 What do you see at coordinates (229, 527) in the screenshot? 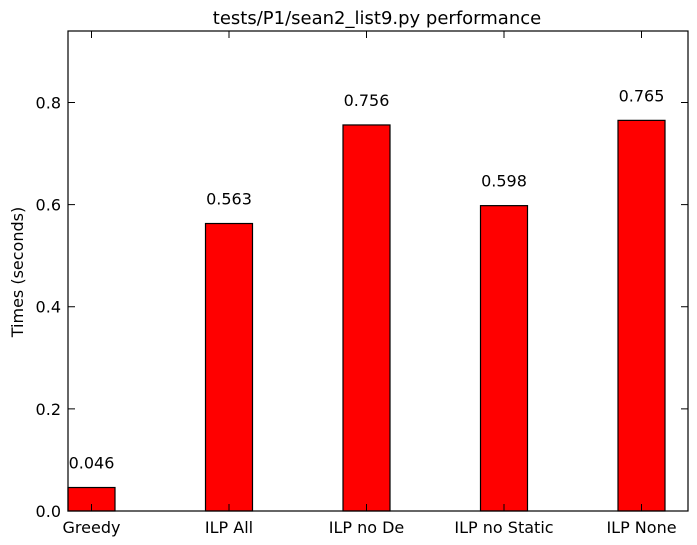
I see `x-tick-label: ILP All` at bounding box center [229, 527].